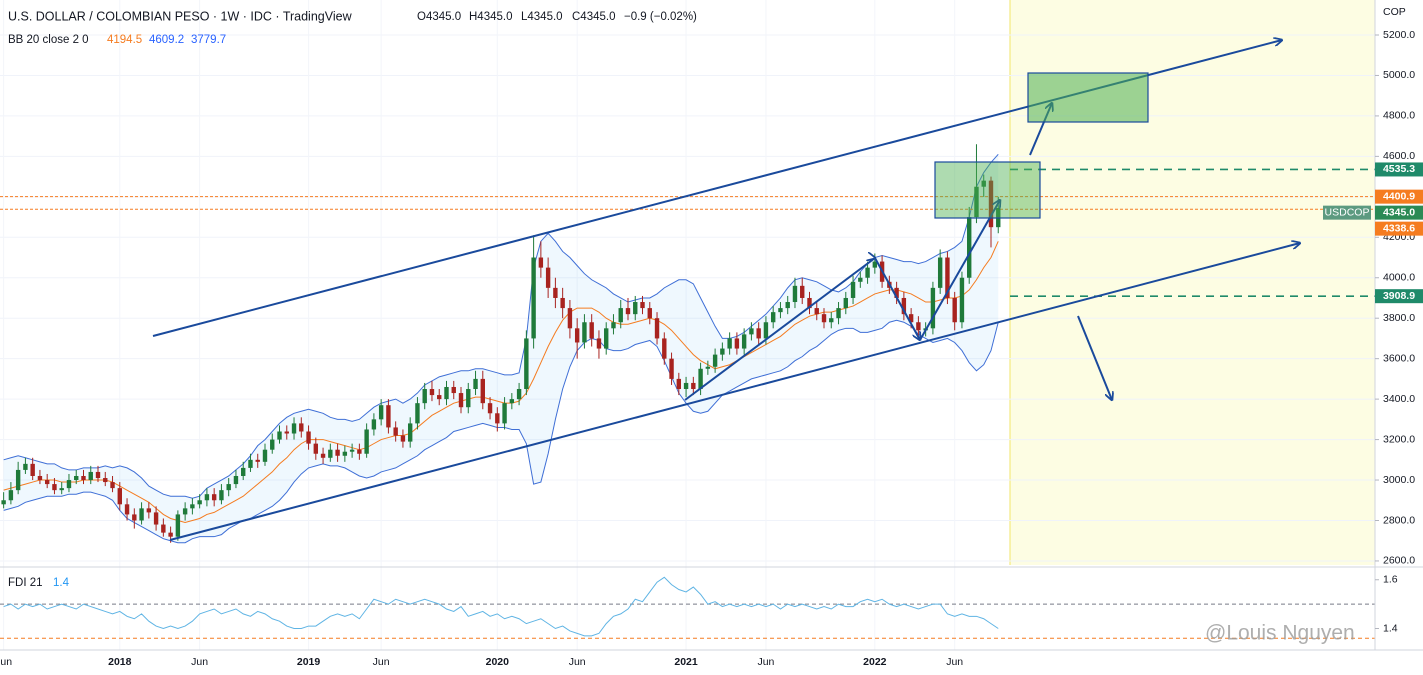  I want to click on y-tick-label: 4600.0, so click(1399, 156).